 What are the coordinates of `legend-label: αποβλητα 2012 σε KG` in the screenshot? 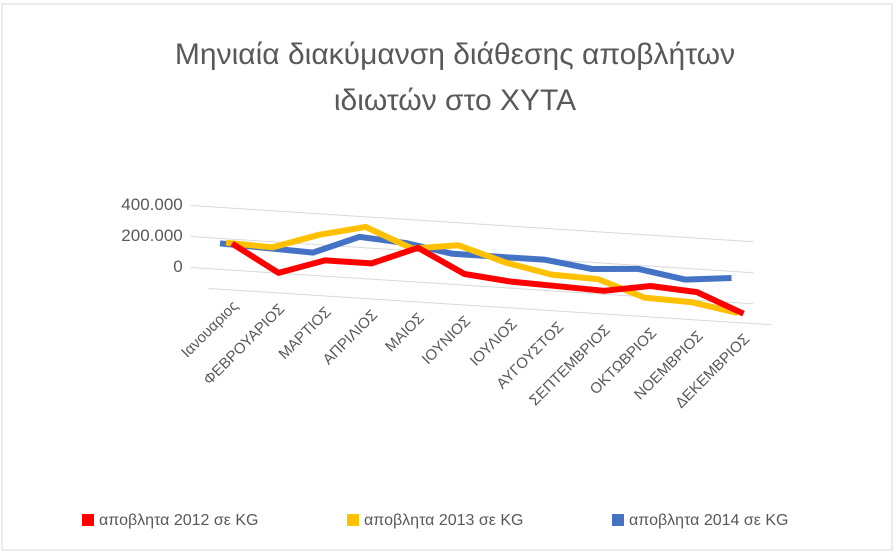 It's located at (178, 520).